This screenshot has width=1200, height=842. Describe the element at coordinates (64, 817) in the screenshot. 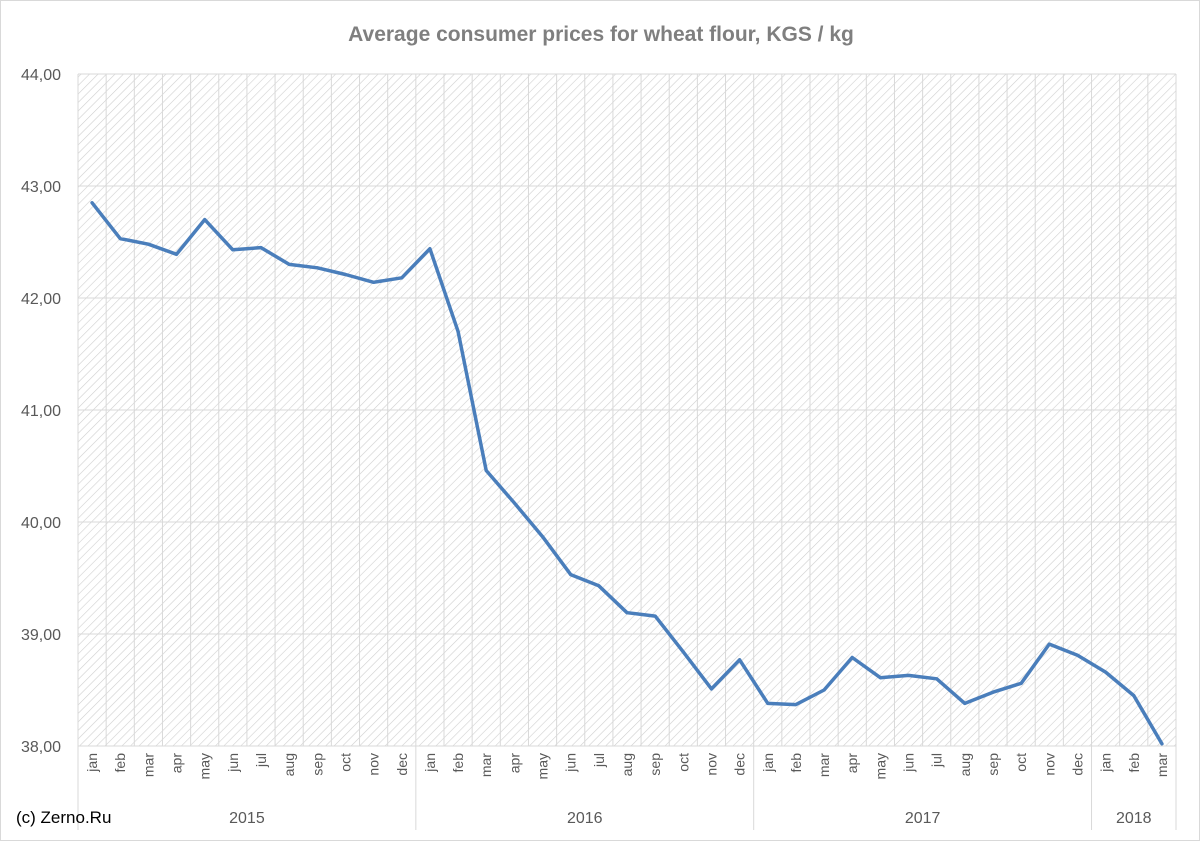

I see `copyright-text: (c) Zerno.Ru` at that location.